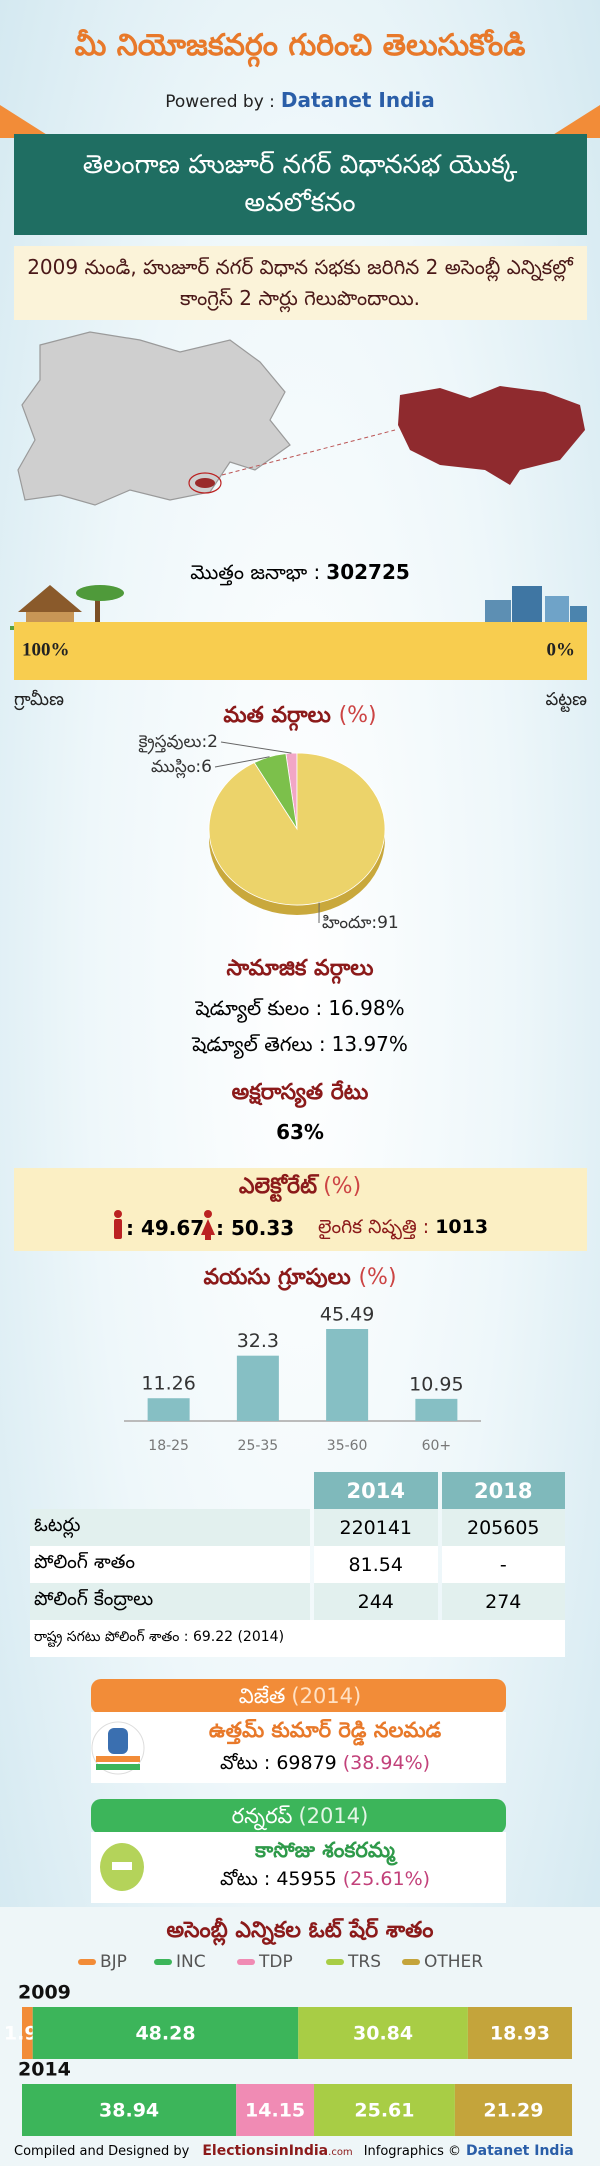 The width and height of the screenshot is (600, 2166). Describe the element at coordinates (325, 1730) in the screenshot. I see `winner-name: ఉత్తమ్ కుమార్ రెడ్డి నలమడ` at that location.